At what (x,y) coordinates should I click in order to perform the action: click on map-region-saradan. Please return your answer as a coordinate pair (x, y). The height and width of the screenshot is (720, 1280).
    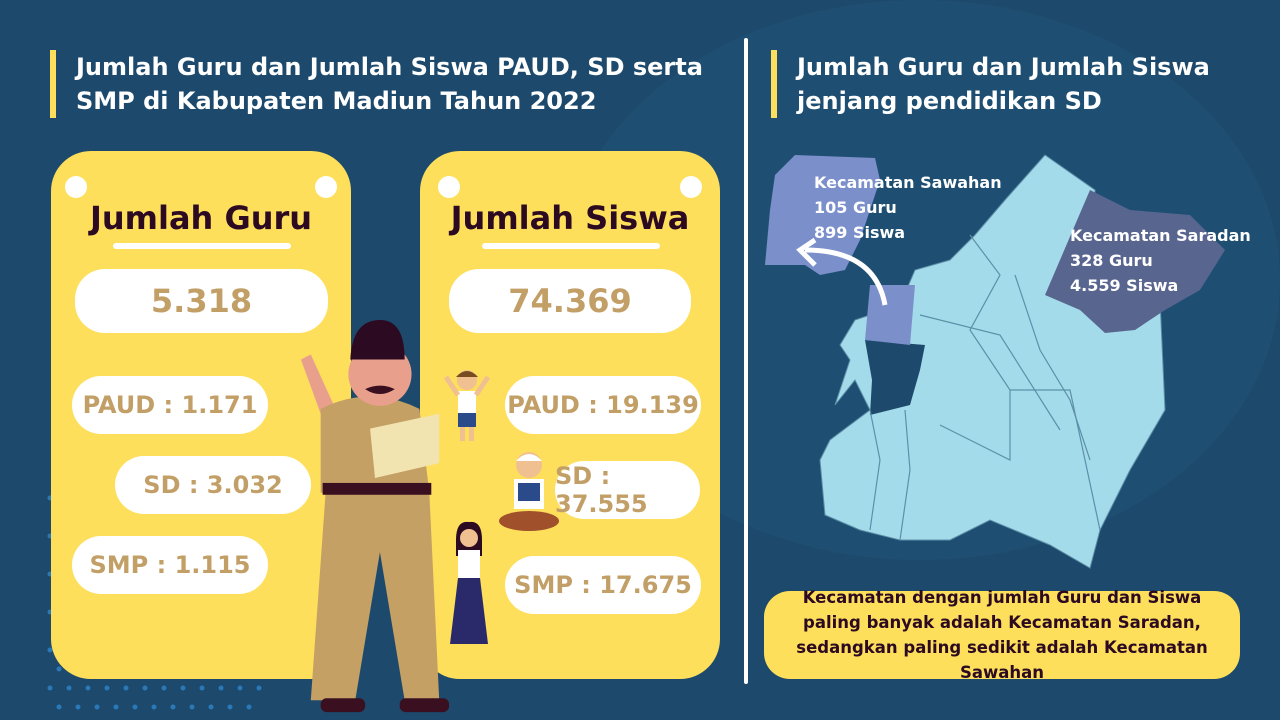
    Looking at the image, I should click on (1135, 261).